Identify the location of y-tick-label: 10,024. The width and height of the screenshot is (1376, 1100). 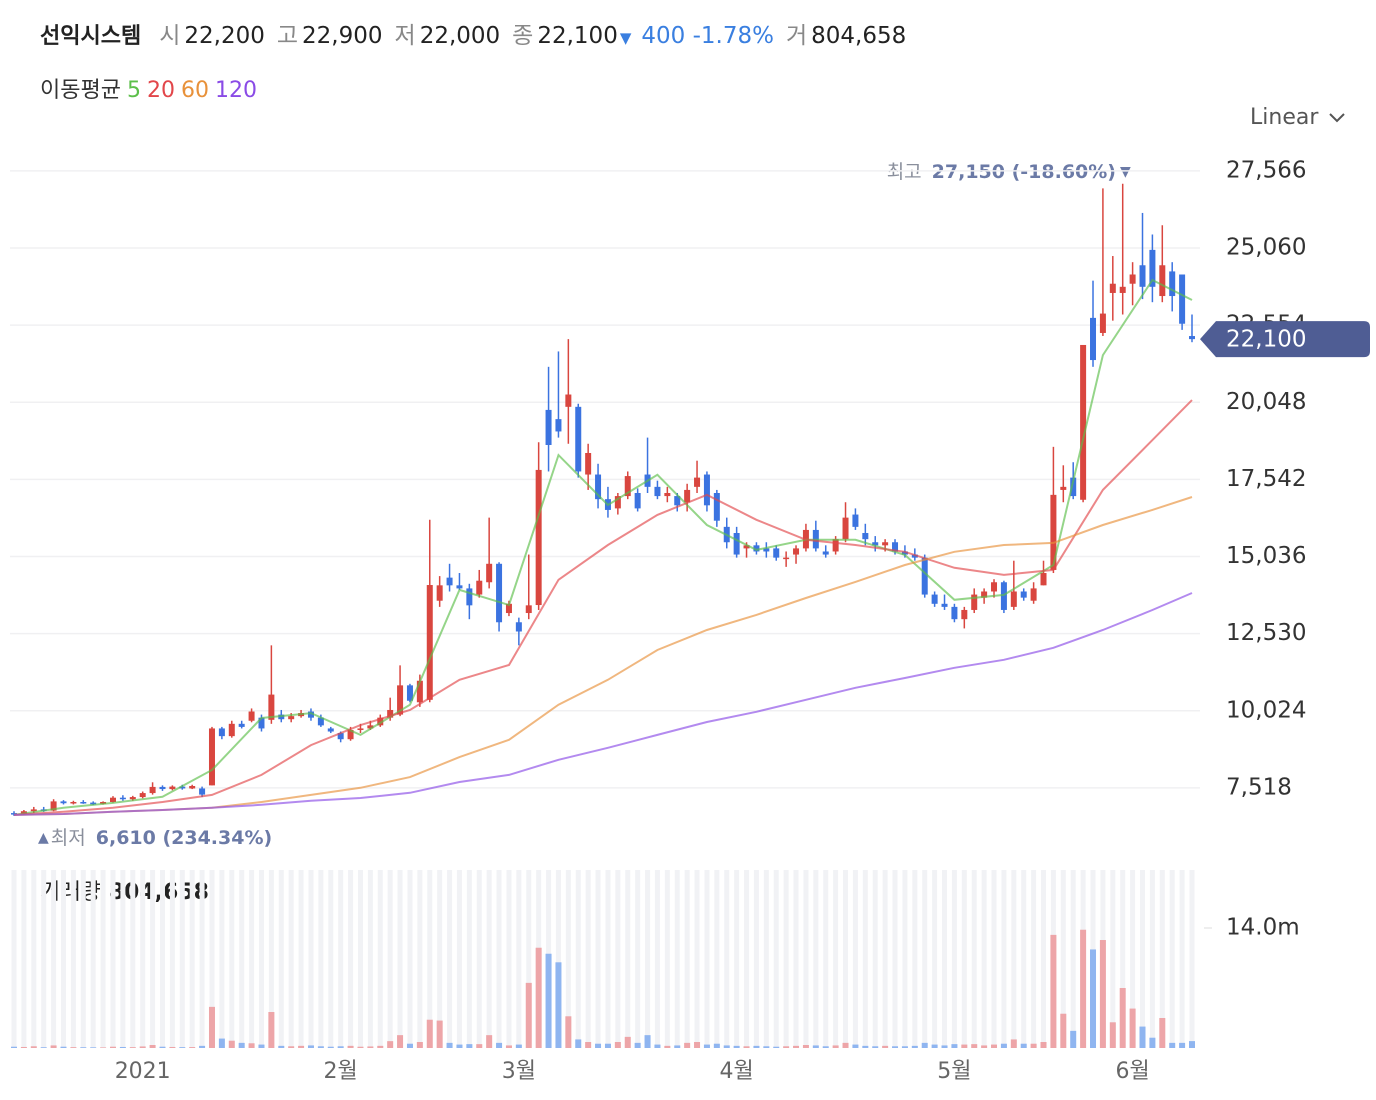
(1266, 710).